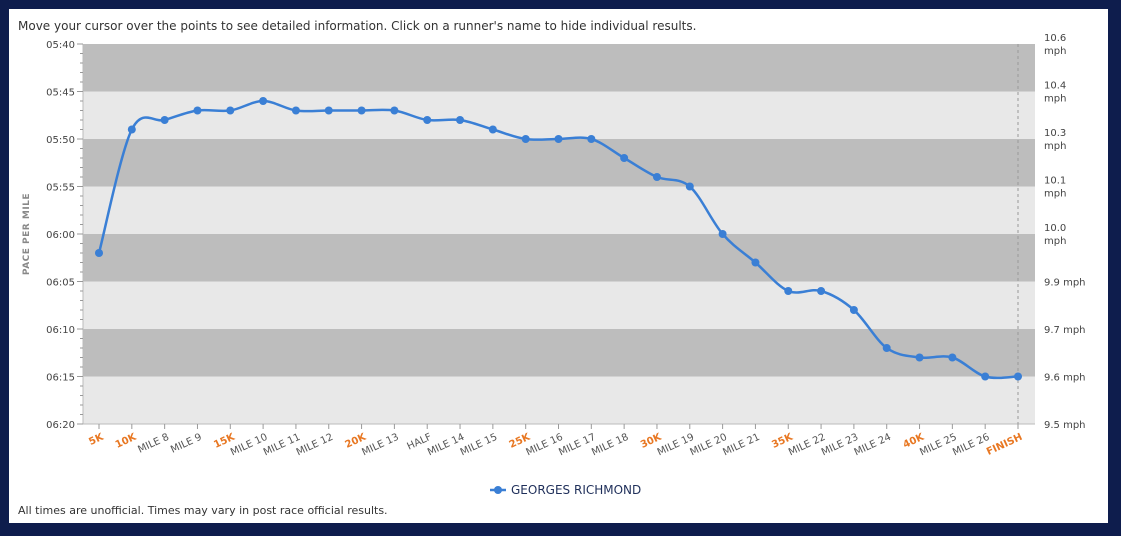 This screenshot has width=1121, height=536. What do you see at coordinates (840, 445) in the screenshot?
I see `x-tick-label: MILE 23` at bounding box center [840, 445].